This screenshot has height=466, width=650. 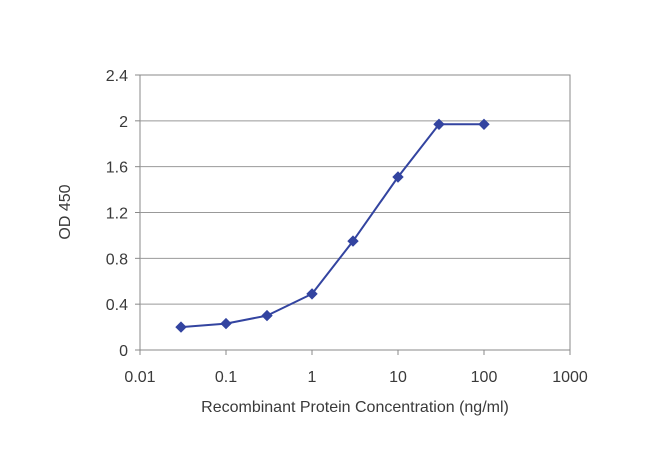 I want to click on y-axis-ticks: 0 0.4 0.8 1.2 1.6 2 2.4, so click(x=123, y=214).